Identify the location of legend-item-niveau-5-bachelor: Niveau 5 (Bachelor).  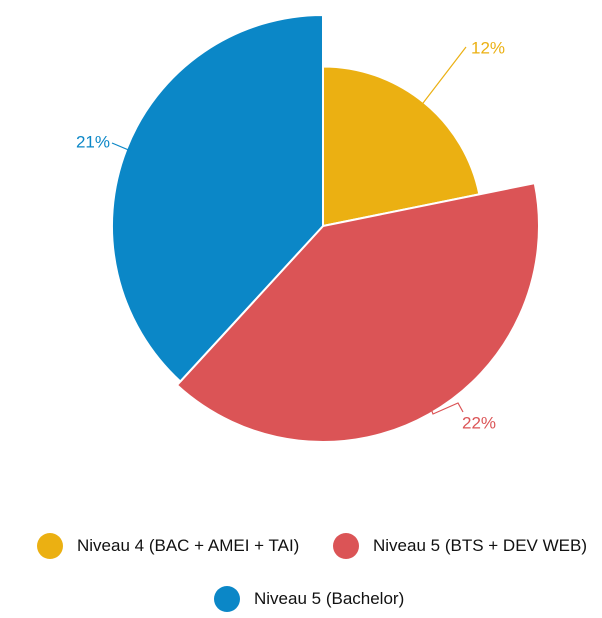
(309, 599).